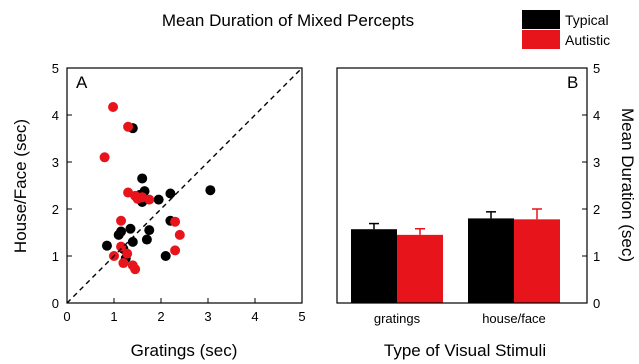 The width and height of the screenshot is (639, 364). Describe the element at coordinates (254, 316) in the screenshot. I see `x-tick-label: 4` at that location.